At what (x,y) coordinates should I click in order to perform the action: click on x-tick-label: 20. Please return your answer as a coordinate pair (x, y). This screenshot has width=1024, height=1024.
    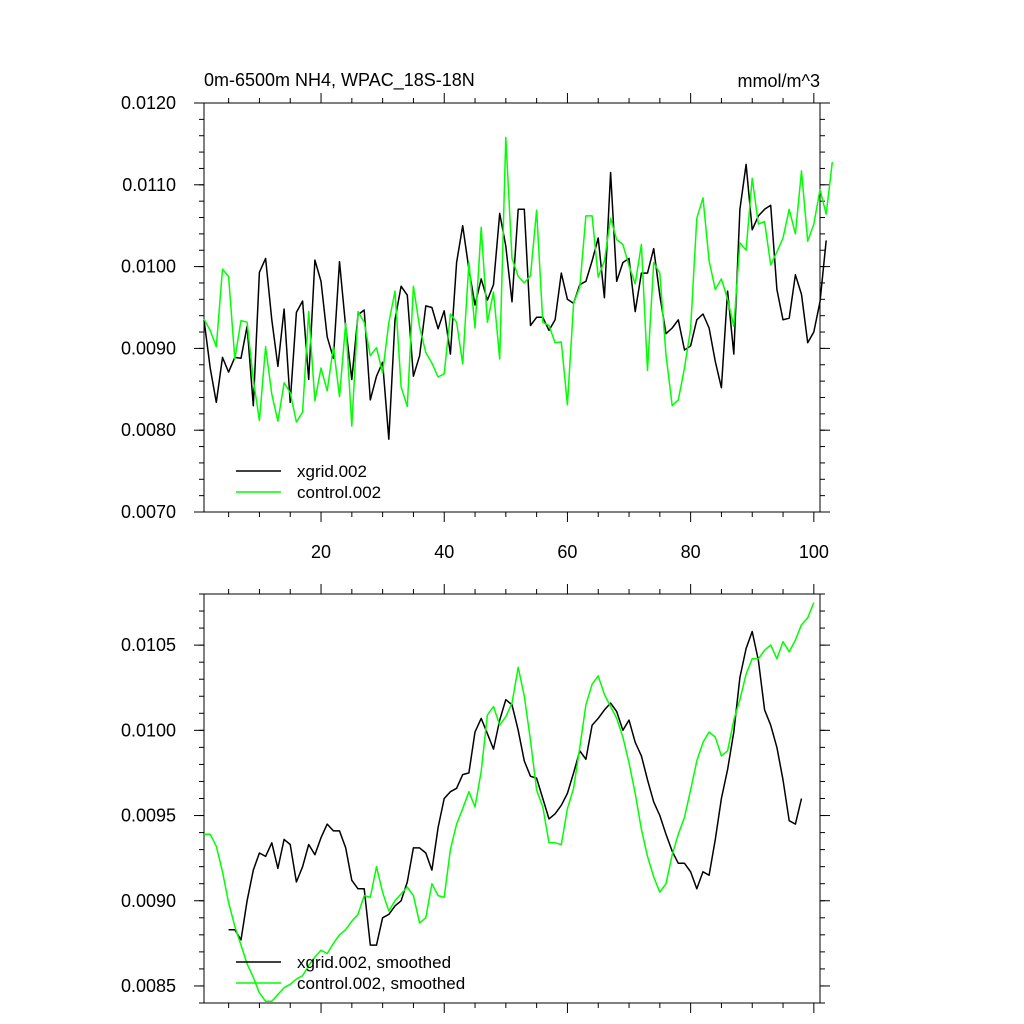
    Looking at the image, I should click on (321, 552).